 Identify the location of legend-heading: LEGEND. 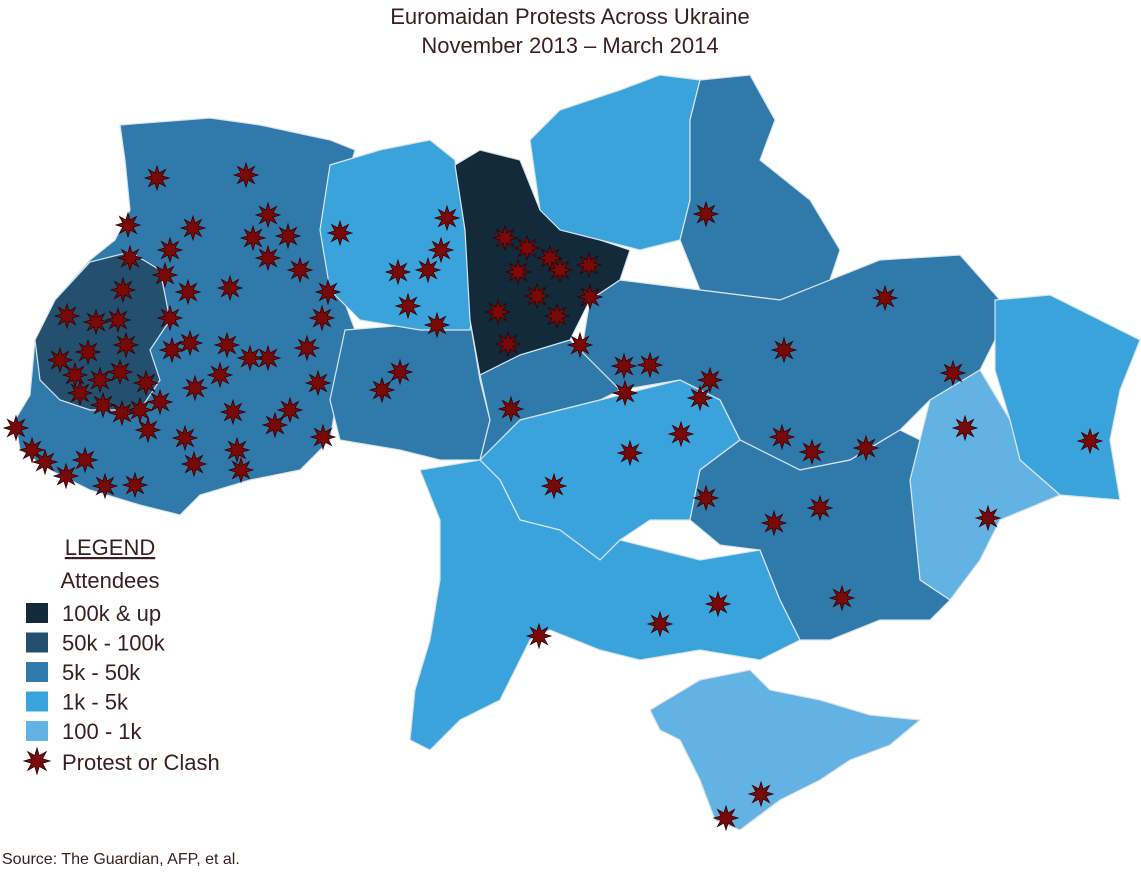
(110, 547).